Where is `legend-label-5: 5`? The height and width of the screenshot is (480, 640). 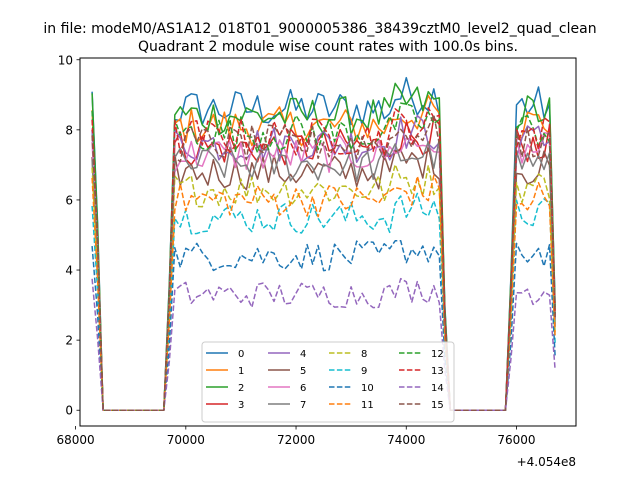
legend-label-5: 5 is located at coordinates (303, 371).